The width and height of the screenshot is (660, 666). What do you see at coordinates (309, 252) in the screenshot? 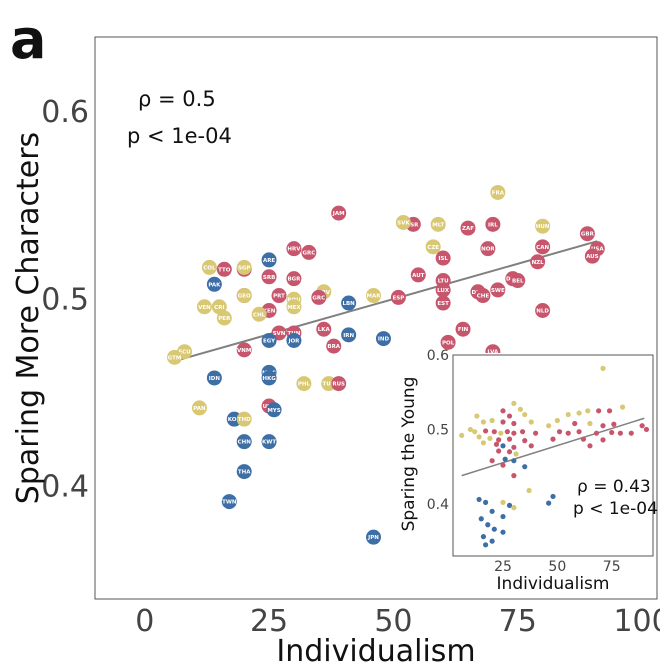
I see `main-data-point: GRC` at bounding box center [309, 252].